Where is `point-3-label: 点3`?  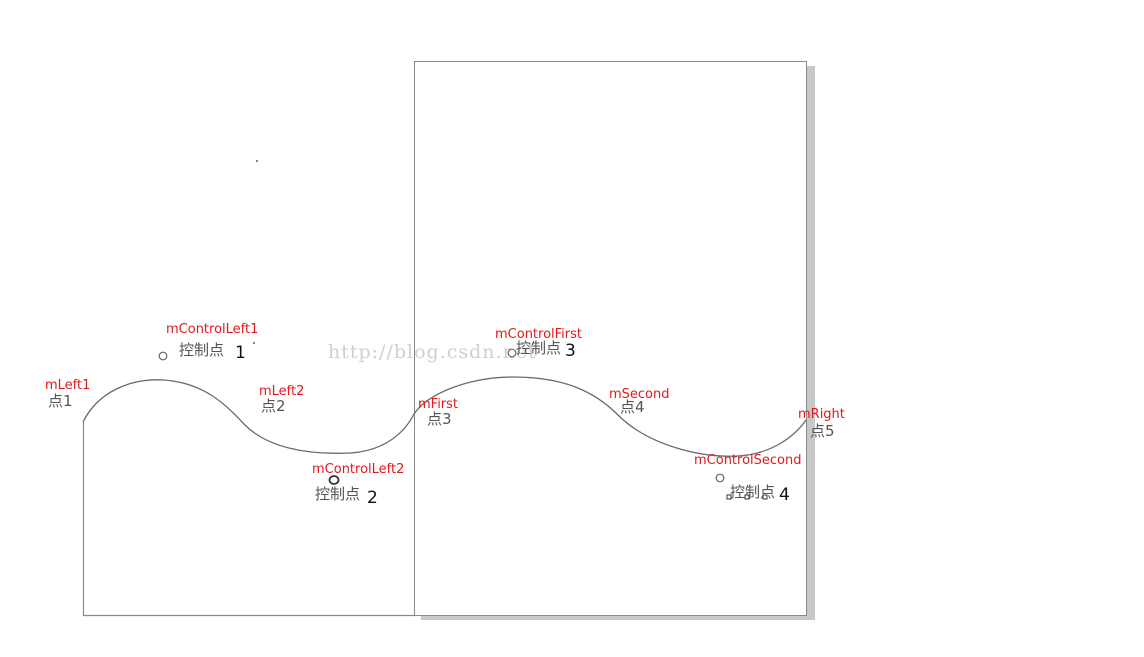 point-3-label: 点3 is located at coordinates (439, 419).